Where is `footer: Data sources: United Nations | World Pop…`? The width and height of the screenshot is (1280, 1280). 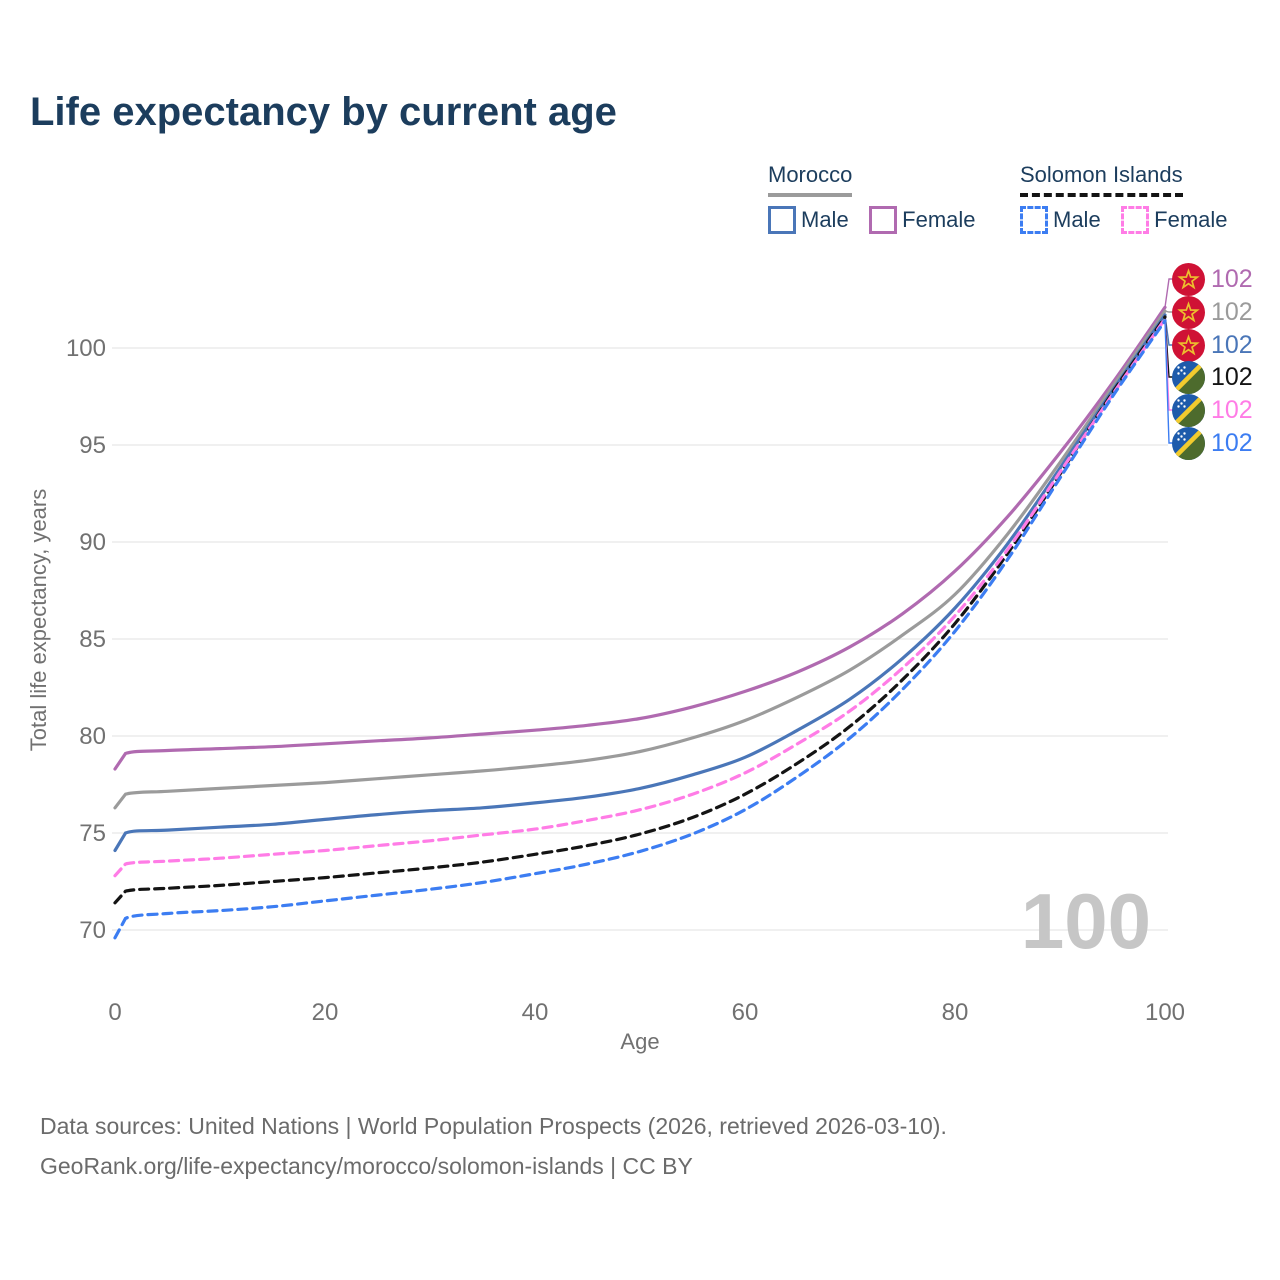 footer: Data sources: United Nations | World Pop… is located at coordinates (493, 1146).